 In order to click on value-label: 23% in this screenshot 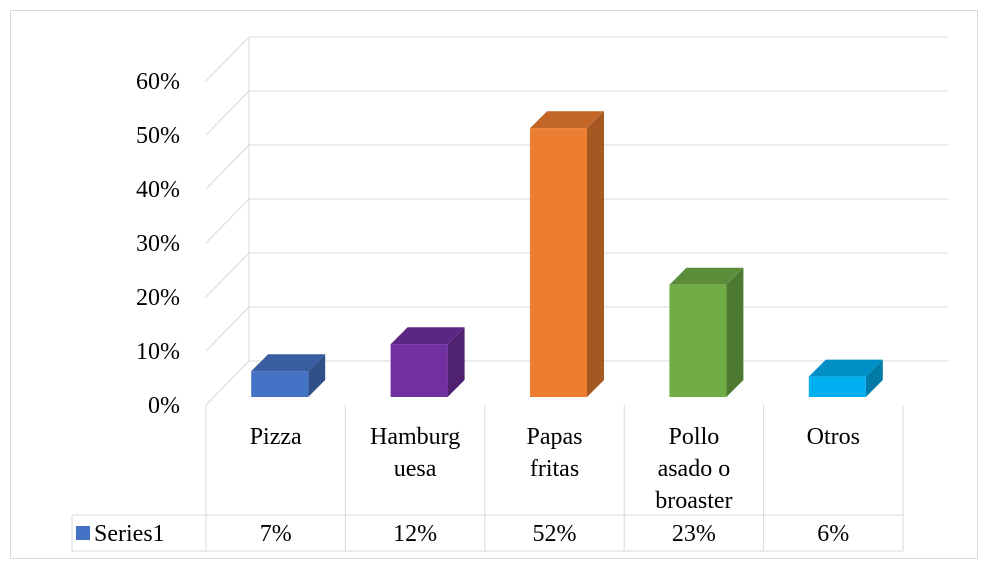, I will do `click(694, 534)`.